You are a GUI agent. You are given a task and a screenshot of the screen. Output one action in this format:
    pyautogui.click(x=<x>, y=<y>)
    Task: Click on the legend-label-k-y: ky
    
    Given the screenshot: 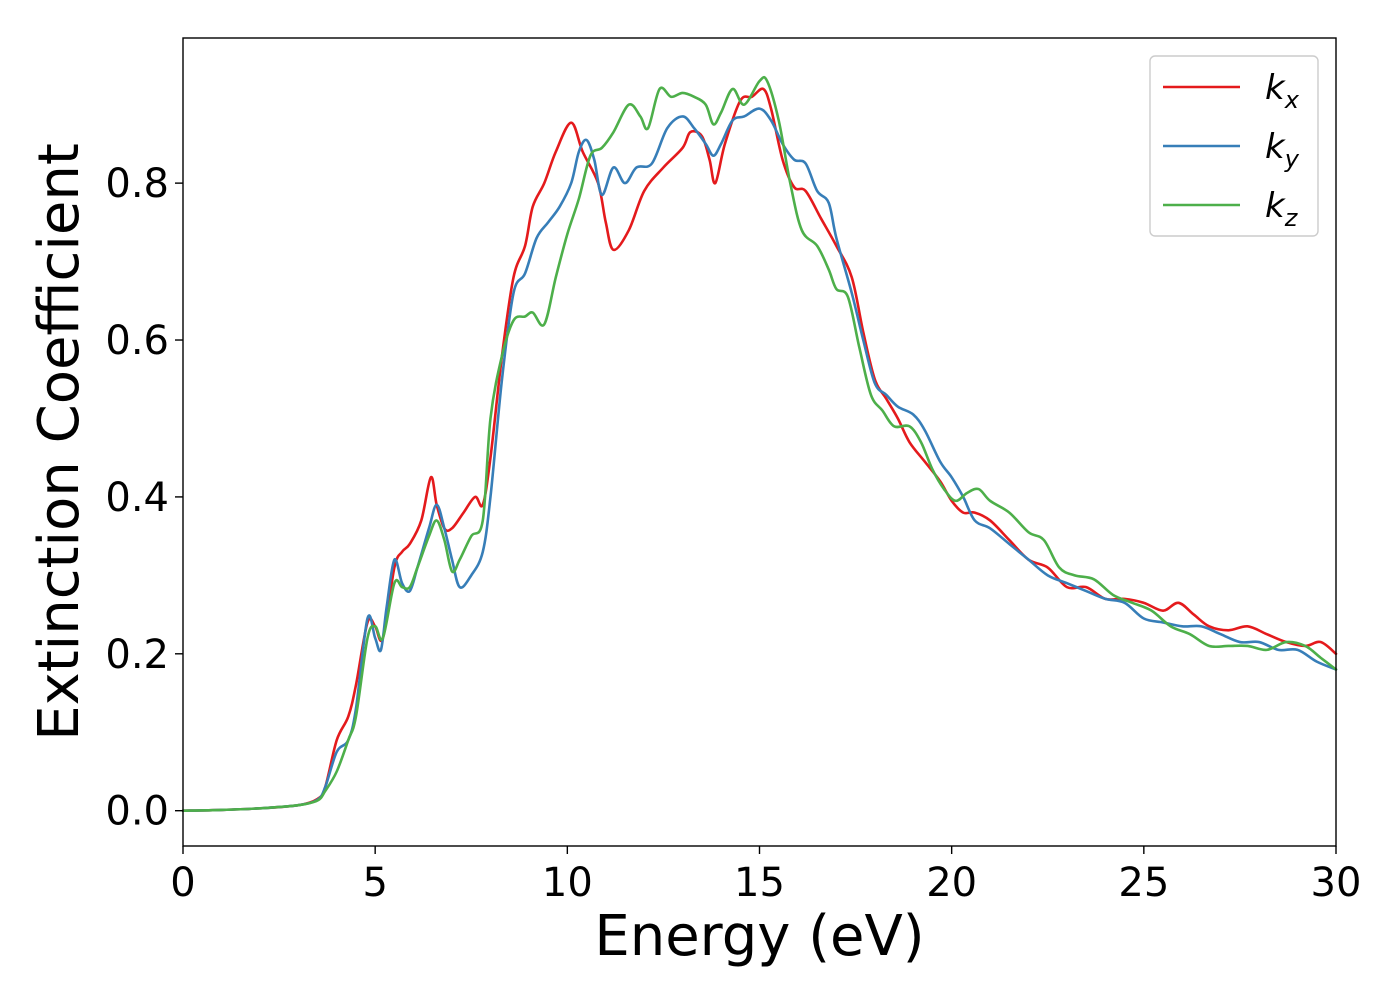 What is the action you would take?
    pyautogui.click(x=1282, y=150)
    